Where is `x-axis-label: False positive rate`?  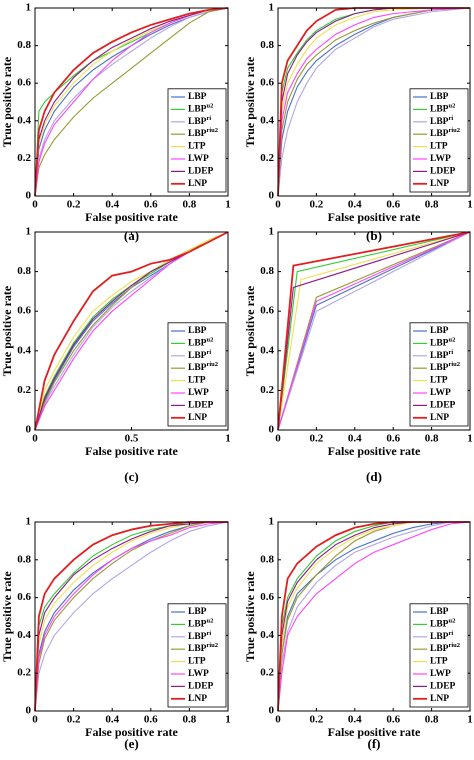
x-axis-label: False positive rate is located at coordinates (131, 217).